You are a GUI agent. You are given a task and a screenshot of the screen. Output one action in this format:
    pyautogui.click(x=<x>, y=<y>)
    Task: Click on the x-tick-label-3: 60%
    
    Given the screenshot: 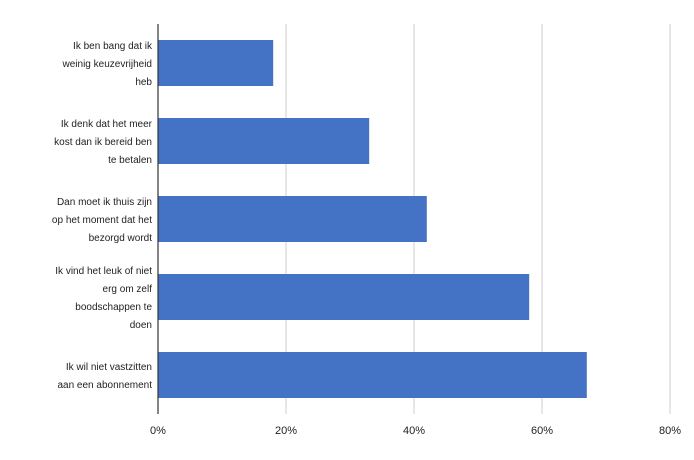 What is the action you would take?
    pyautogui.click(x=542, y=431)
    